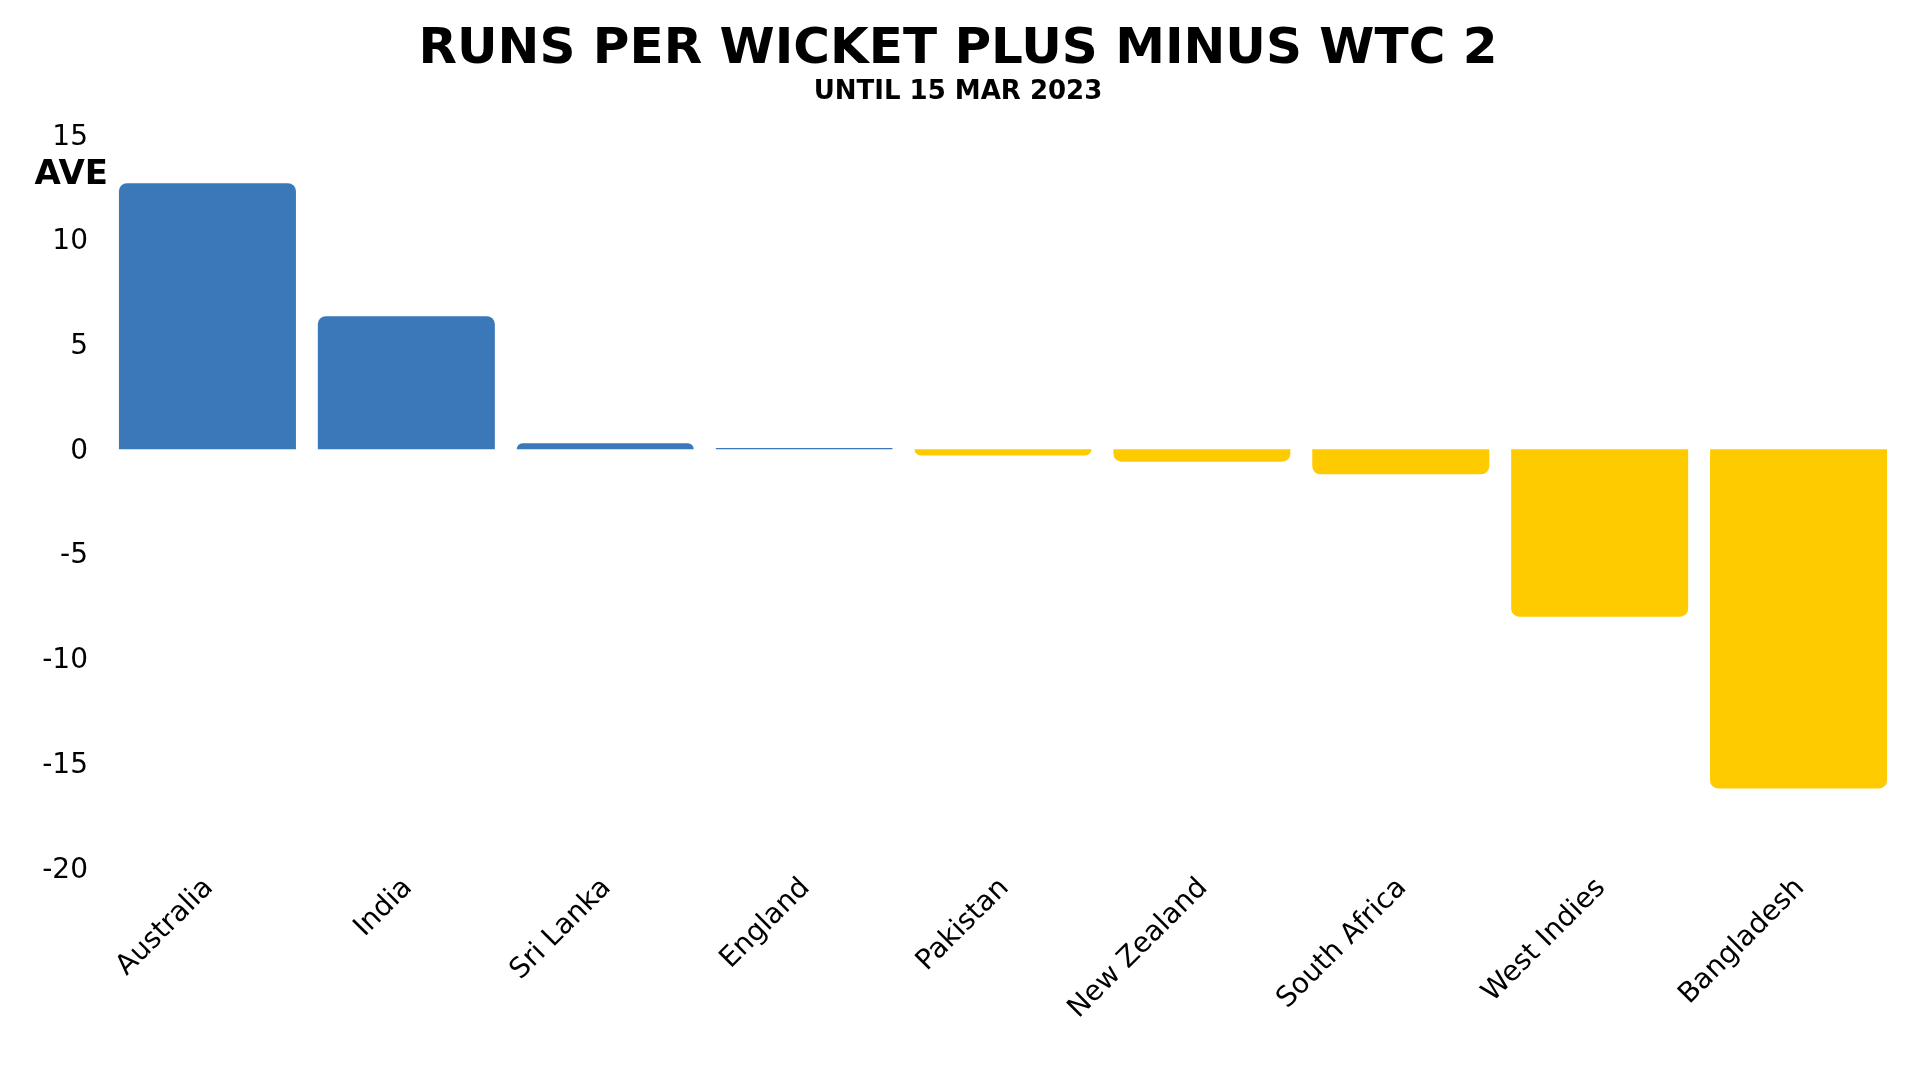  What do you see at coordinates (65, 868) in the screenshot?
I see `y-tick-label: -20` at bounding box center [65, 868].